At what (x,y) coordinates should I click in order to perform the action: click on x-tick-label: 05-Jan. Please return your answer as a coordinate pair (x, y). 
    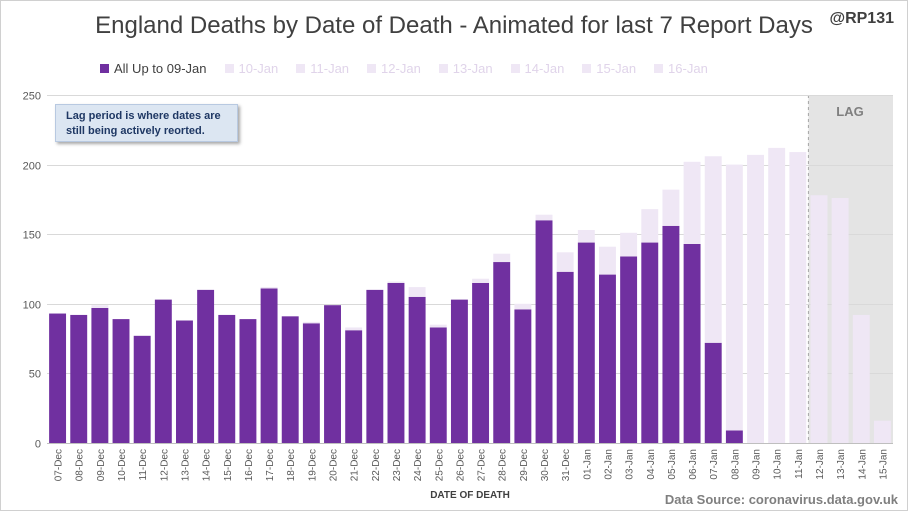
    Looking at the image, I should click on (672, 464).